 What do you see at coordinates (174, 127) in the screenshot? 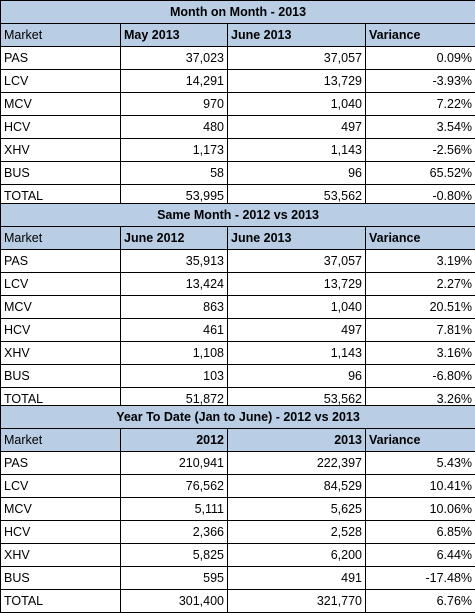
I see `cell-value: 480` at bounding box center [174, 127].